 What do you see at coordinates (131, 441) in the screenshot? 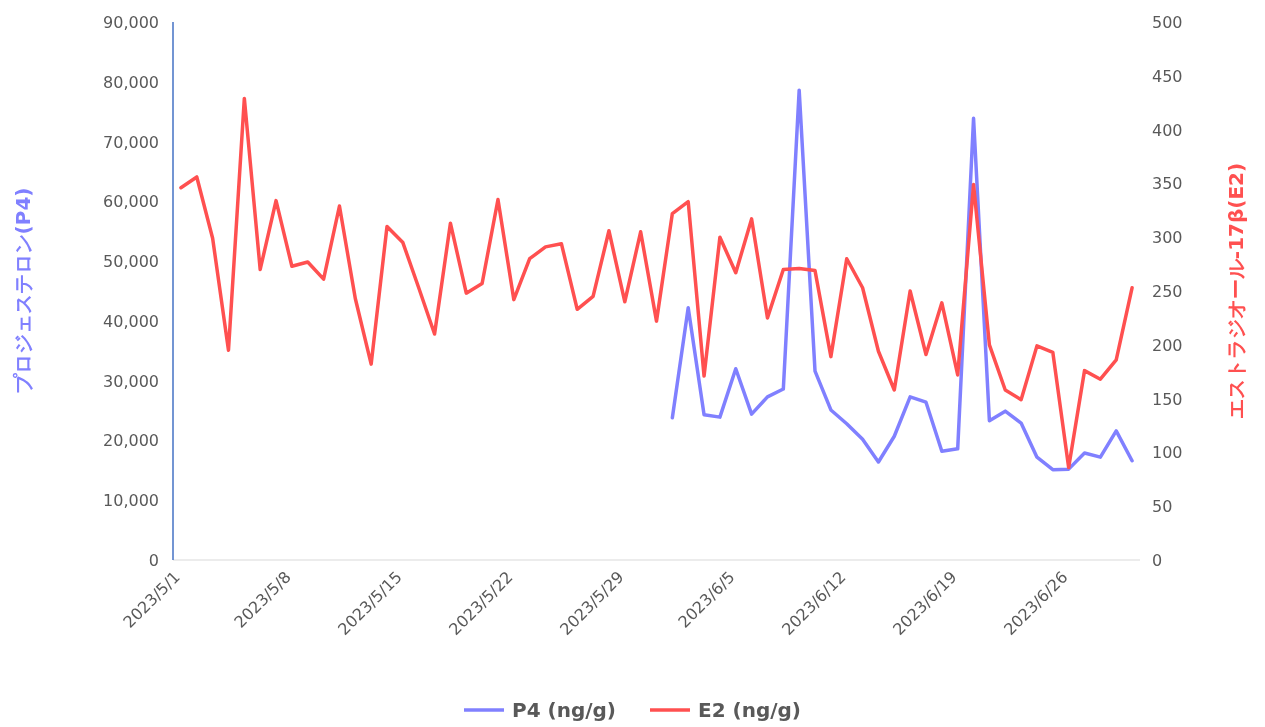
I see `y-tick-label: 20,000` at bounding box center [131, 441].